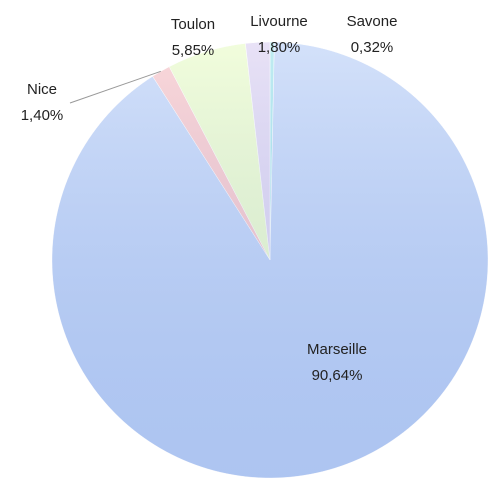 Image resolution: width=500 pixels, height=479 pixels. Describe the element at coordinates (279, 21) in the screenshot. I see `slice-label: Livourne` at that location.